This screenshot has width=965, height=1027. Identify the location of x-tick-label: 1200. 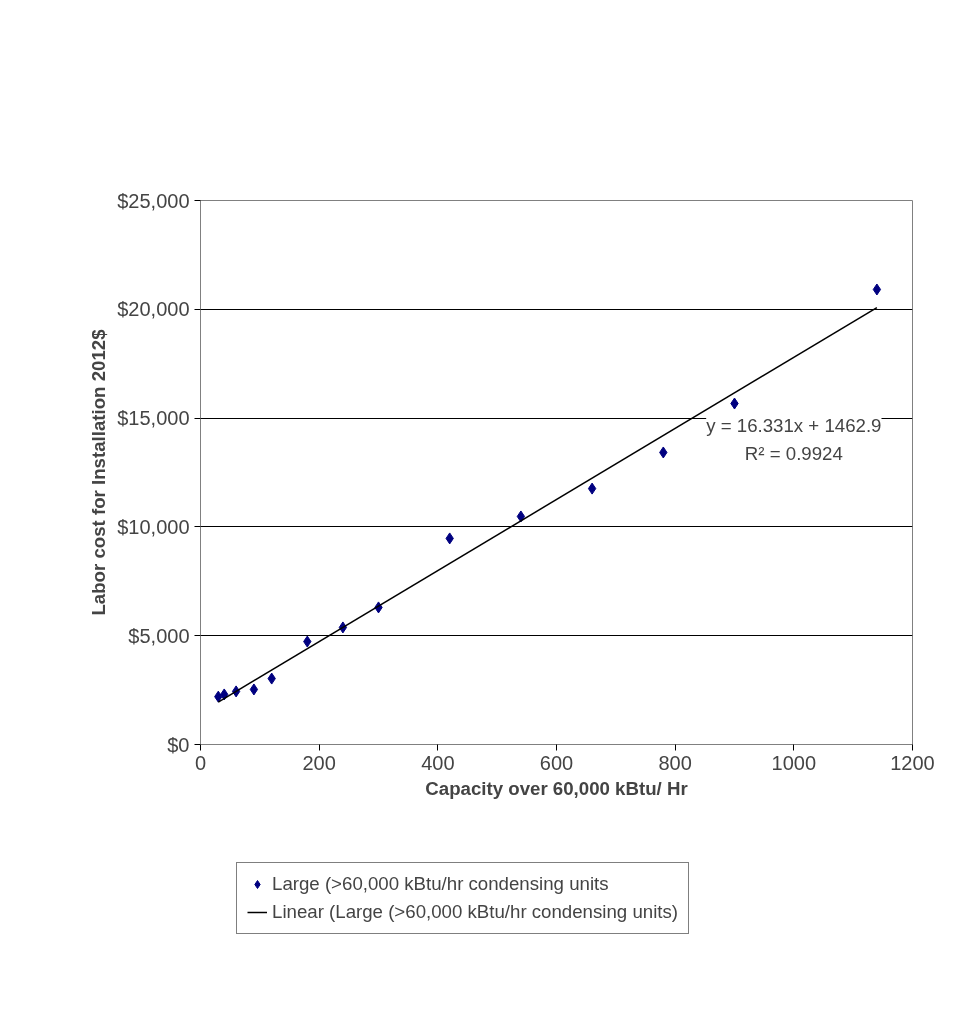
(912, 762).